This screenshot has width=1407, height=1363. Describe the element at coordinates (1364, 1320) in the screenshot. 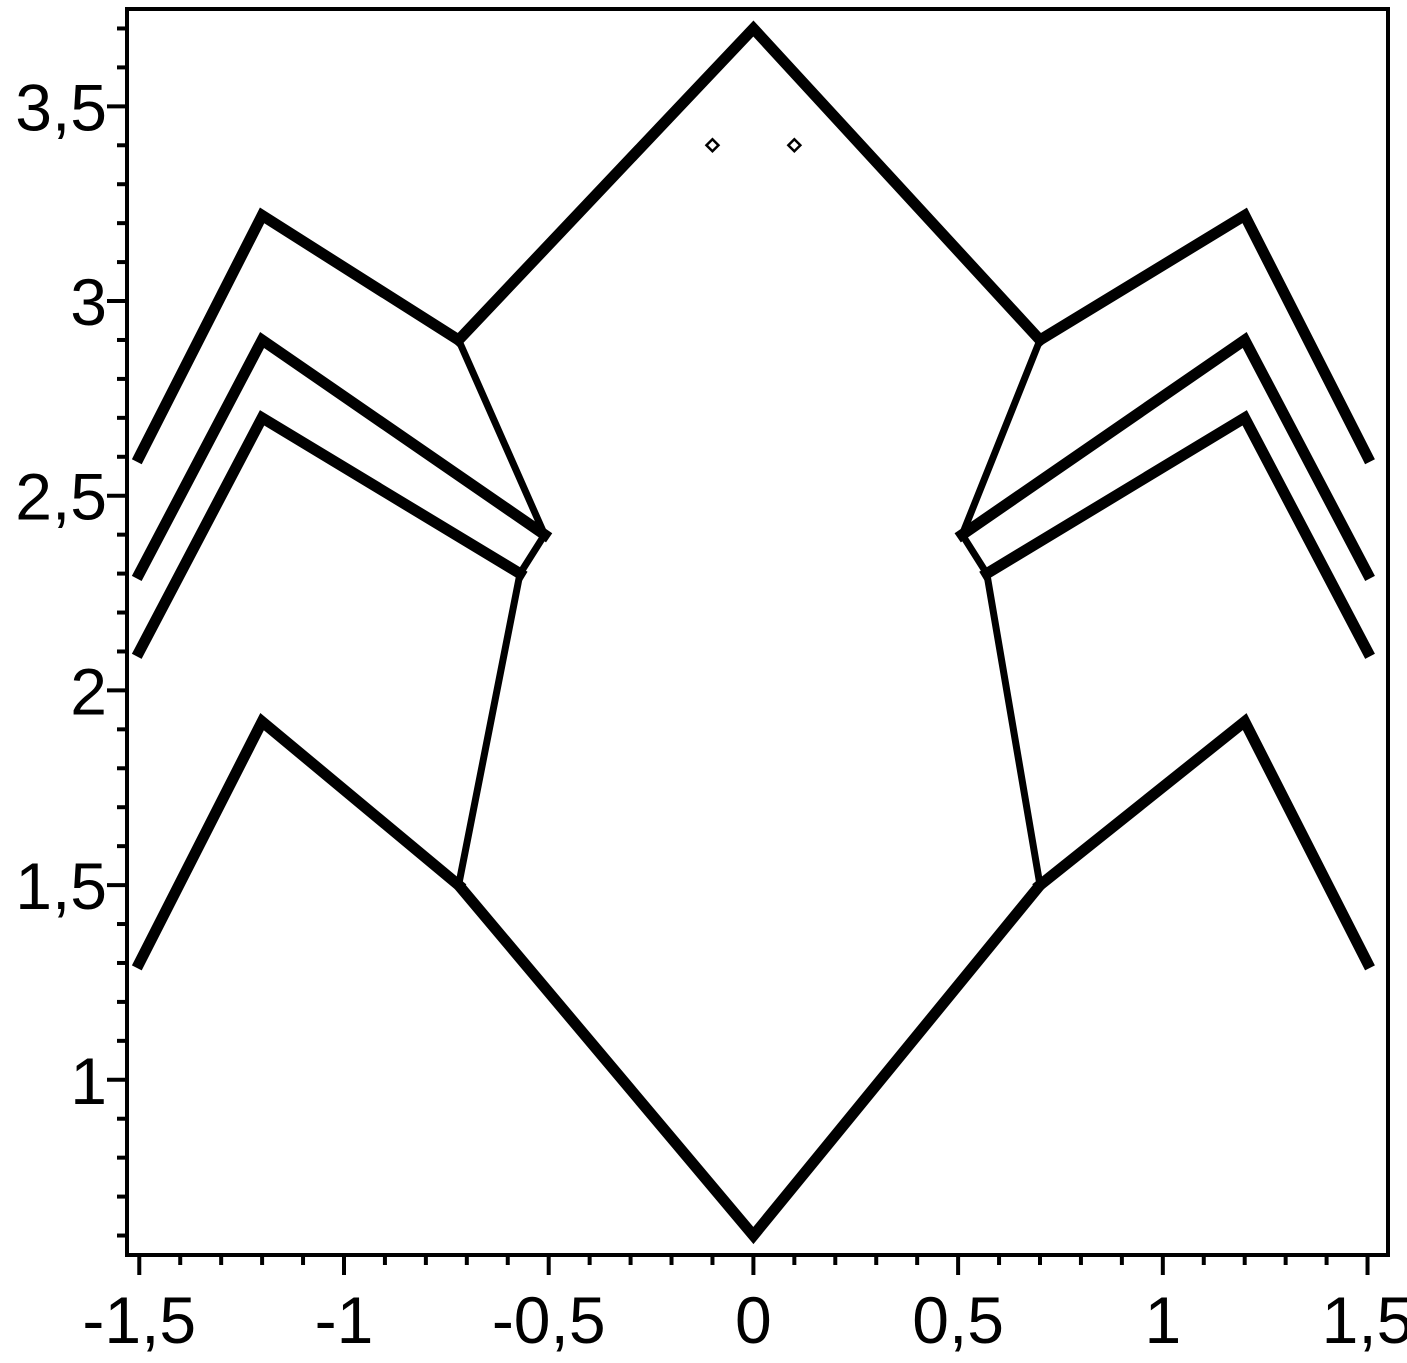

I see `x-tick-label: 1,5` at that location.